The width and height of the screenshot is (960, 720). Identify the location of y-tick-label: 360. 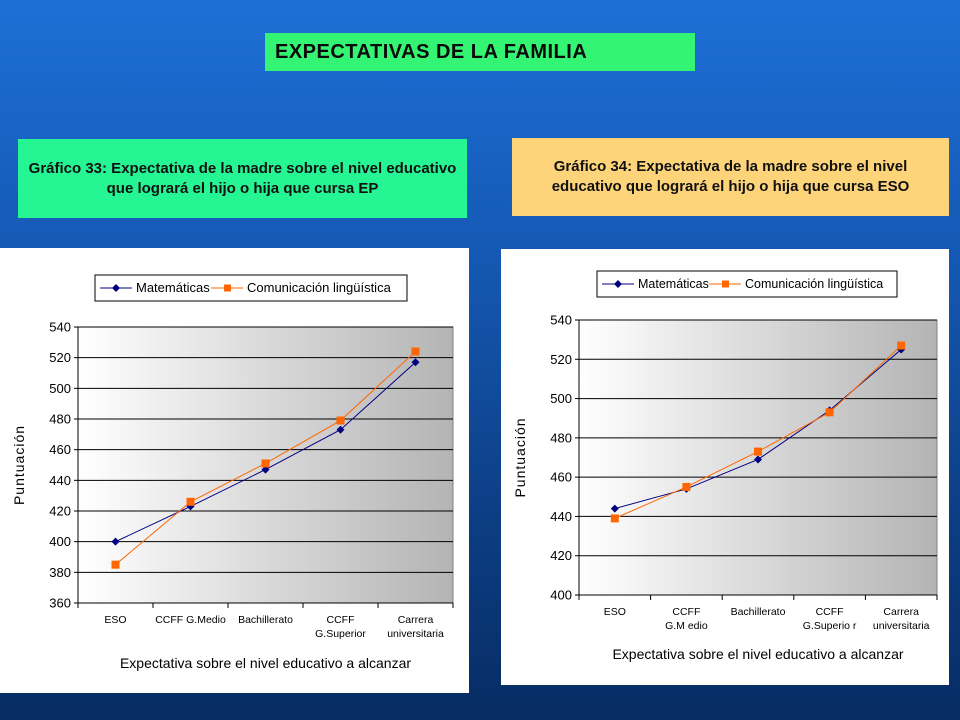
(60, 603).